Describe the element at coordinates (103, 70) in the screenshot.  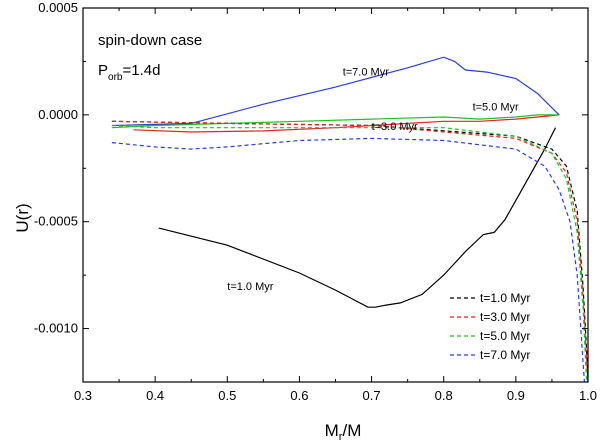
I see `porb-symbol: P` at that location.